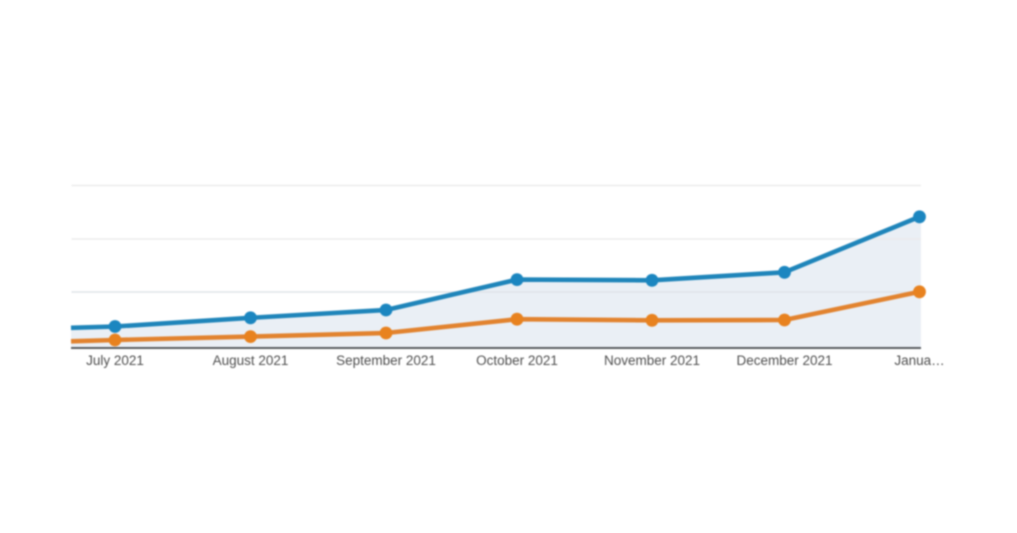  I want to click on svg-text: November 2021, so click(652, 360).